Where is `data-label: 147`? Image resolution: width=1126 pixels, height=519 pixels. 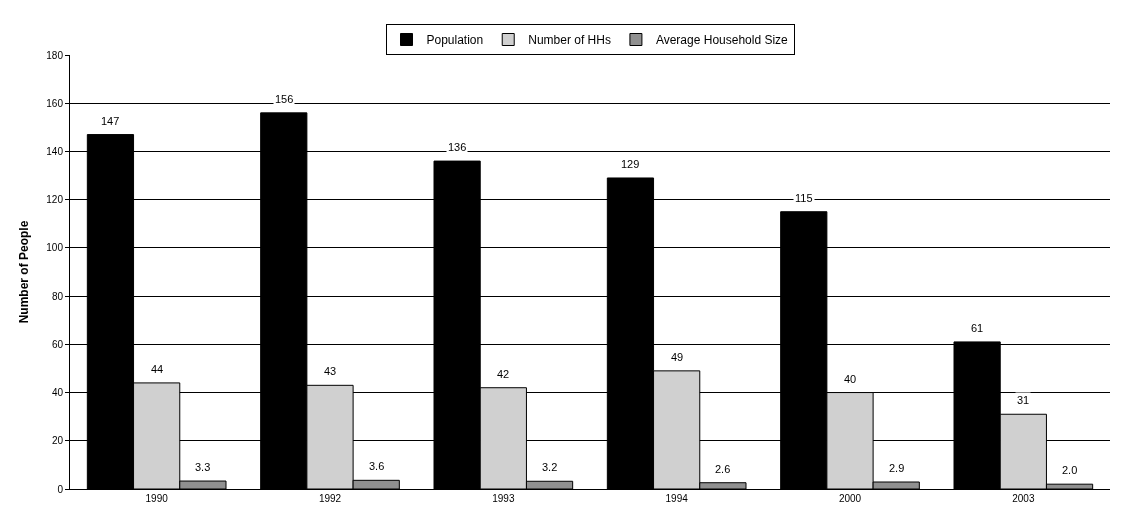 data-label: 147 is located at coordinates (110, 121).